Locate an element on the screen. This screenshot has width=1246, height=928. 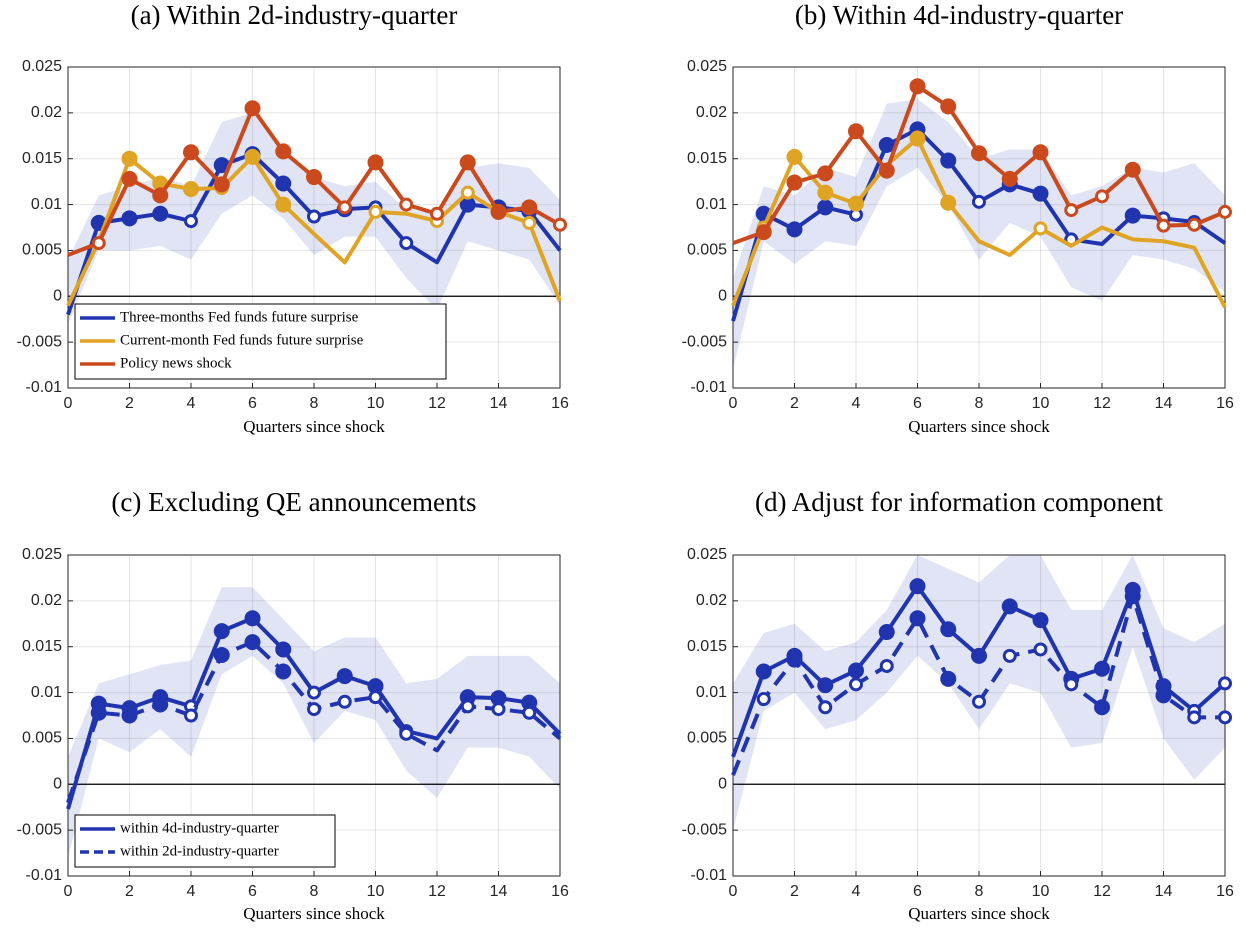
y-tick-label: 0.02 is located at coordinates (711, 600).